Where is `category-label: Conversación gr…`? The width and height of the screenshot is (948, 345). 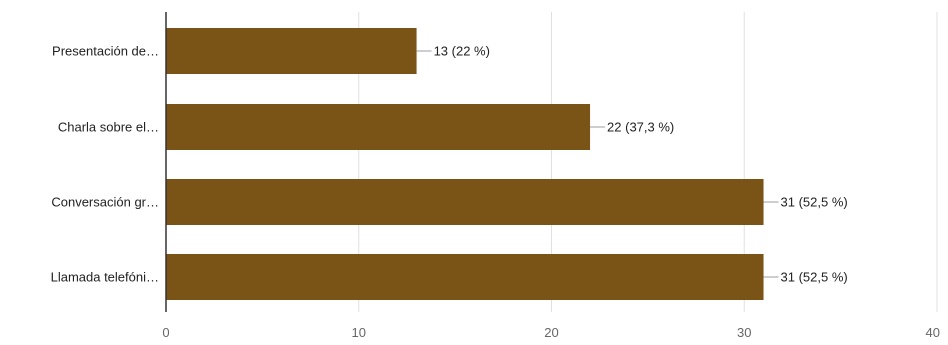
category-label: Conversación gr… is located at coordinates (105, 202).